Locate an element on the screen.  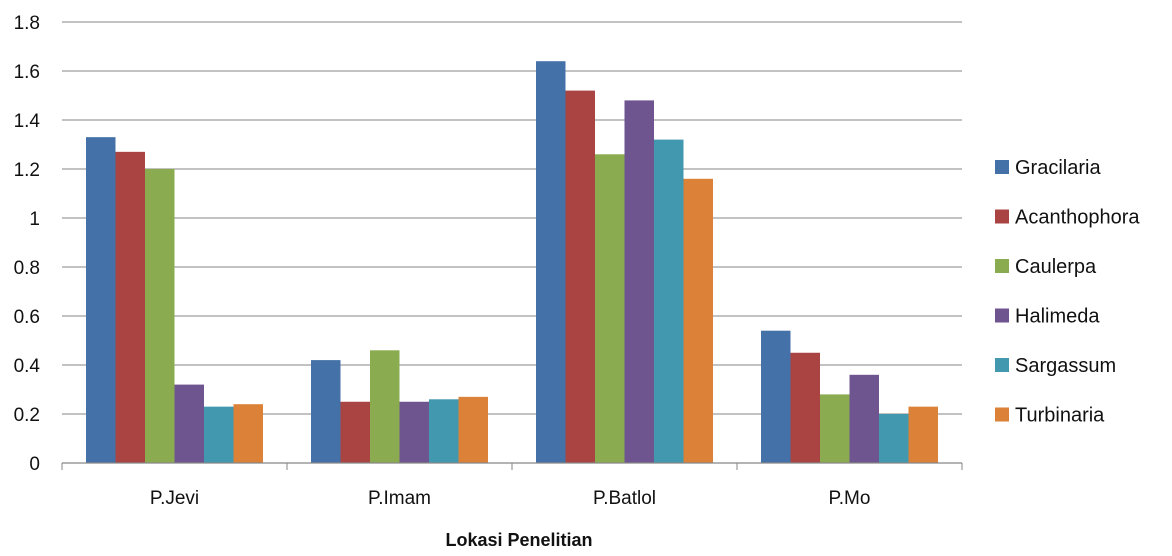
bar-turbinaria-pjevi is located at coordinates (248, 433).